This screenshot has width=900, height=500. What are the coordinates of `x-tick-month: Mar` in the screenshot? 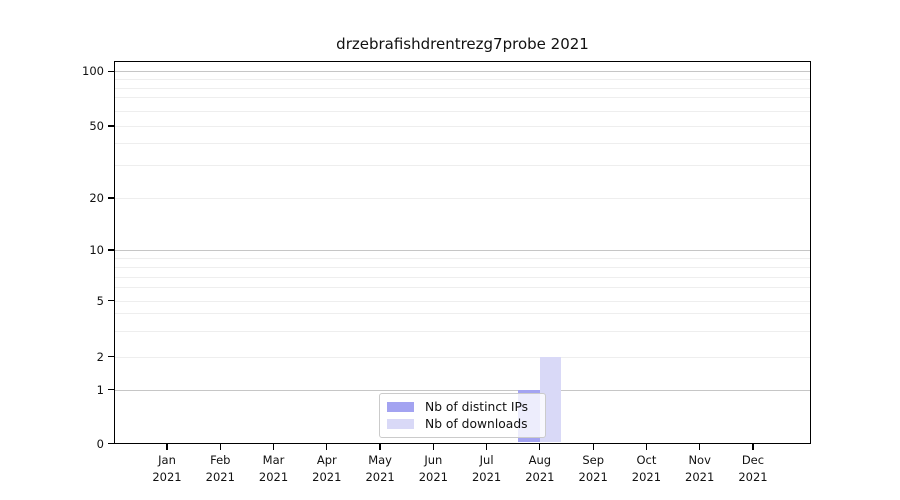 It's located at (273, 460).